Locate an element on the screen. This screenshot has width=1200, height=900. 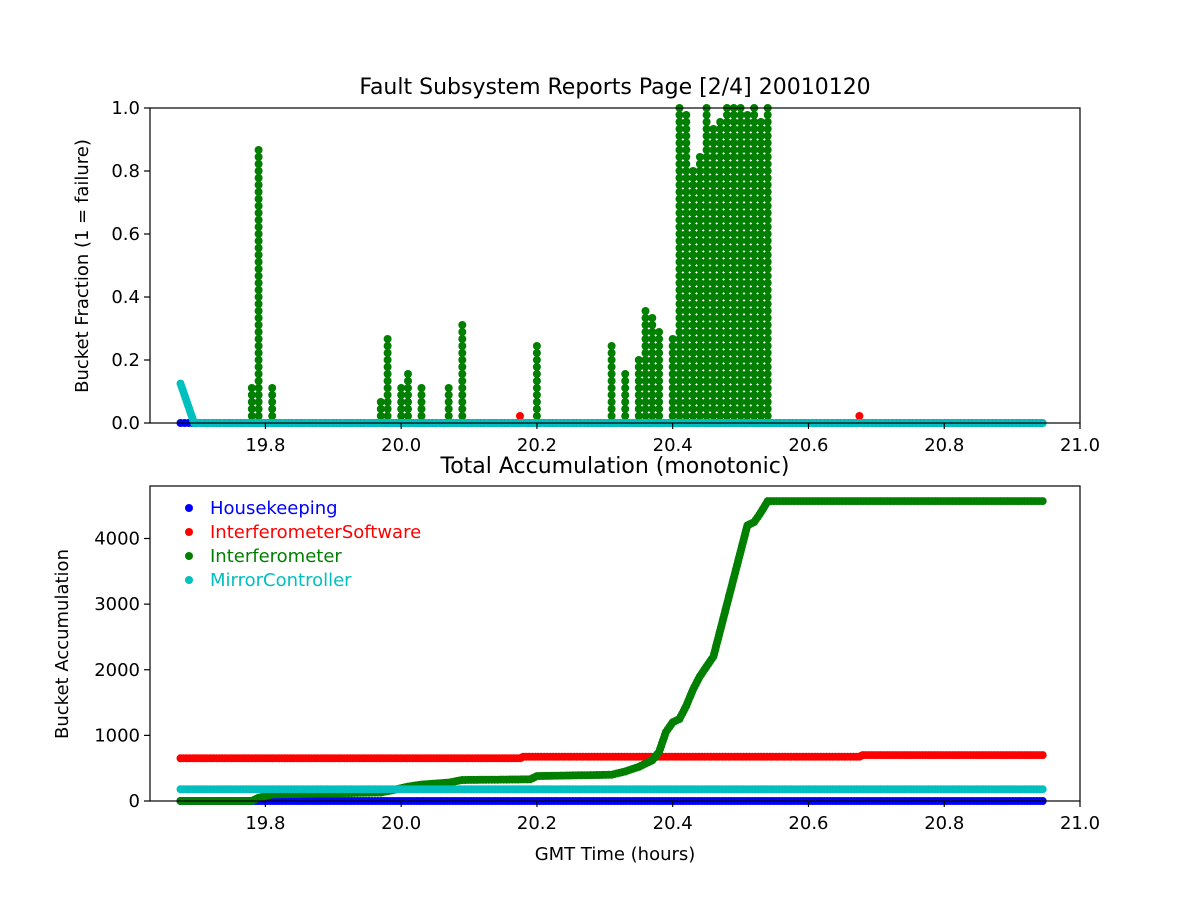
total-accumulation-x-tick-label: 21.0 is located at coordinates (1080, 823).